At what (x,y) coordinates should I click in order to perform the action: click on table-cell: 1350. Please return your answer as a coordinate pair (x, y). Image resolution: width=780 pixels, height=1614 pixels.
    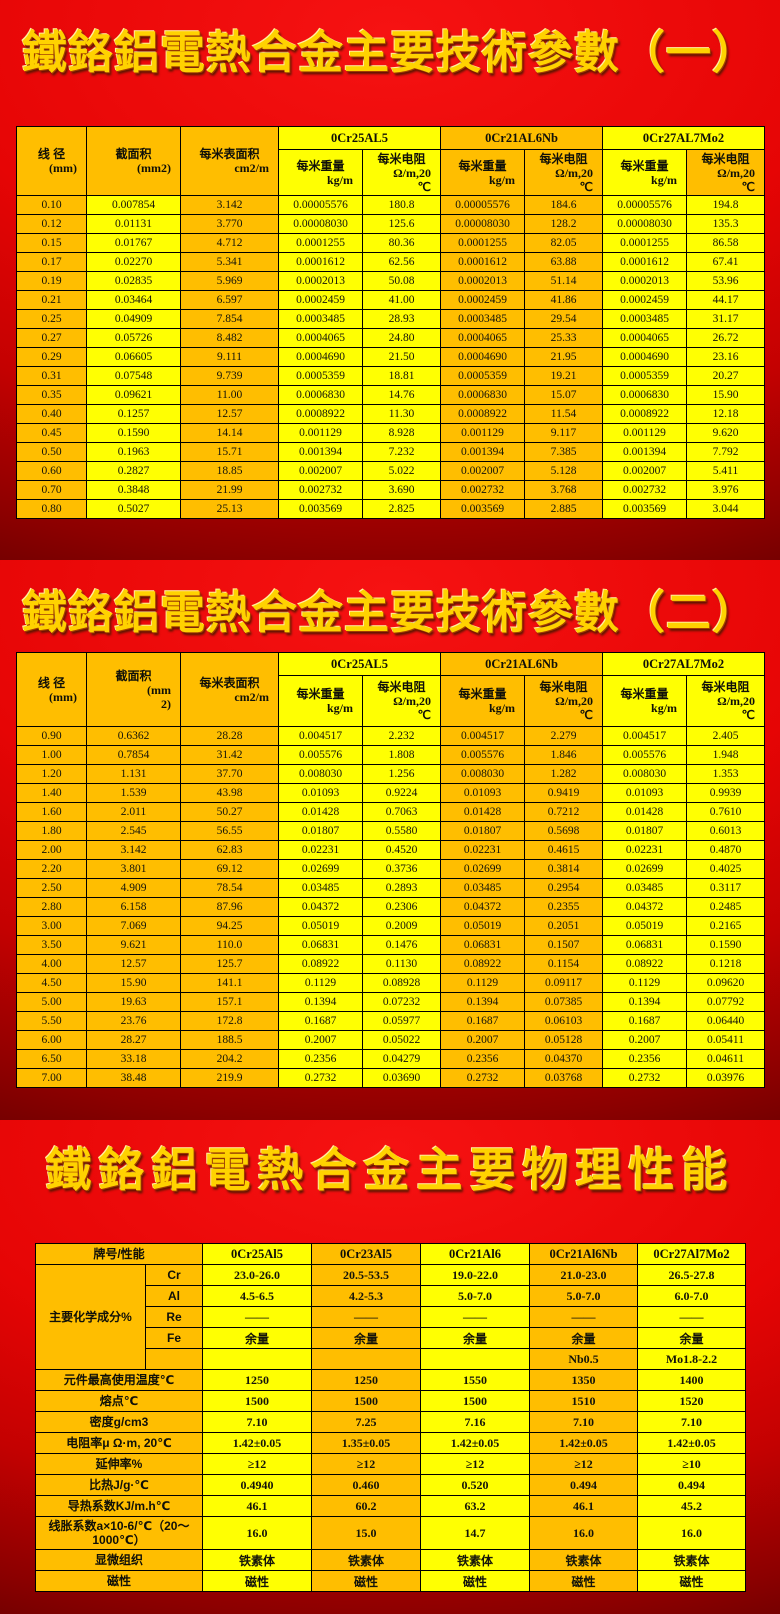
    Looking at the image, I should click on (583, 1380).